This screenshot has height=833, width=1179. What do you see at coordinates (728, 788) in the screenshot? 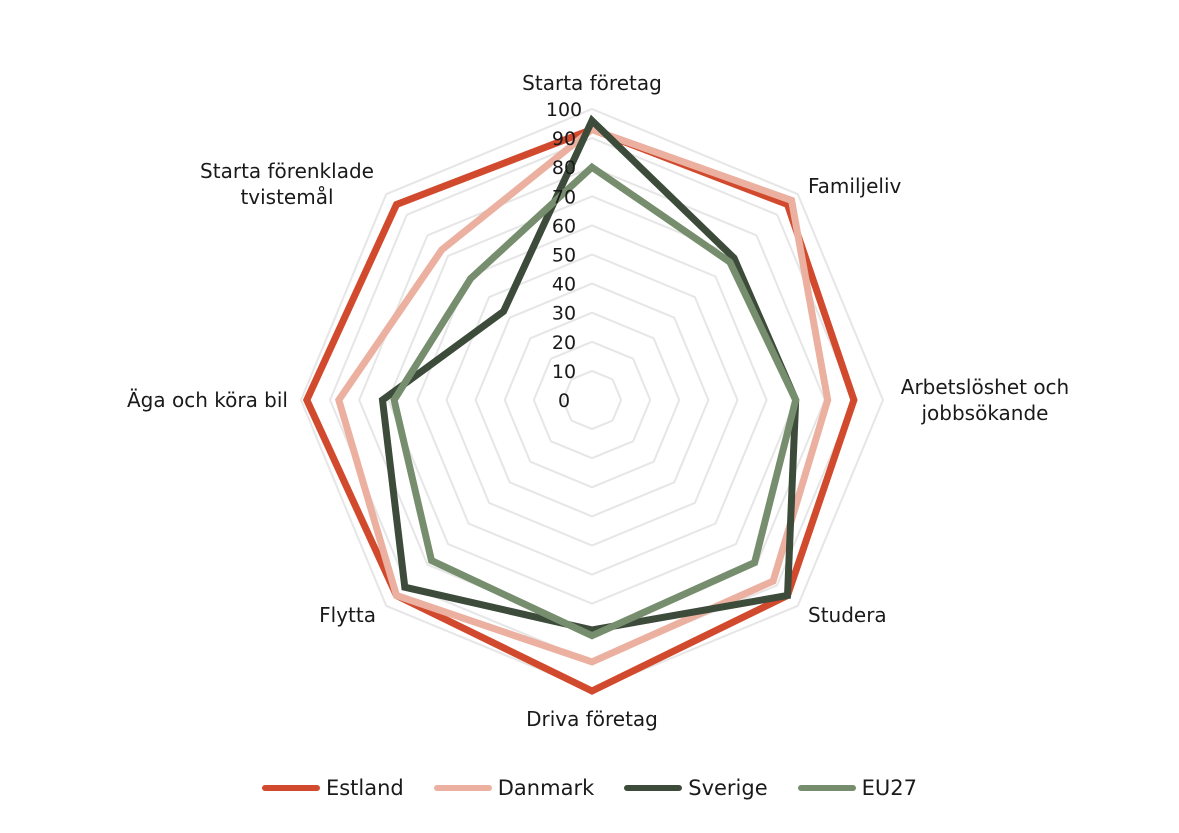
I see `legend-label: Sverige` at bounding box center [728, 788].